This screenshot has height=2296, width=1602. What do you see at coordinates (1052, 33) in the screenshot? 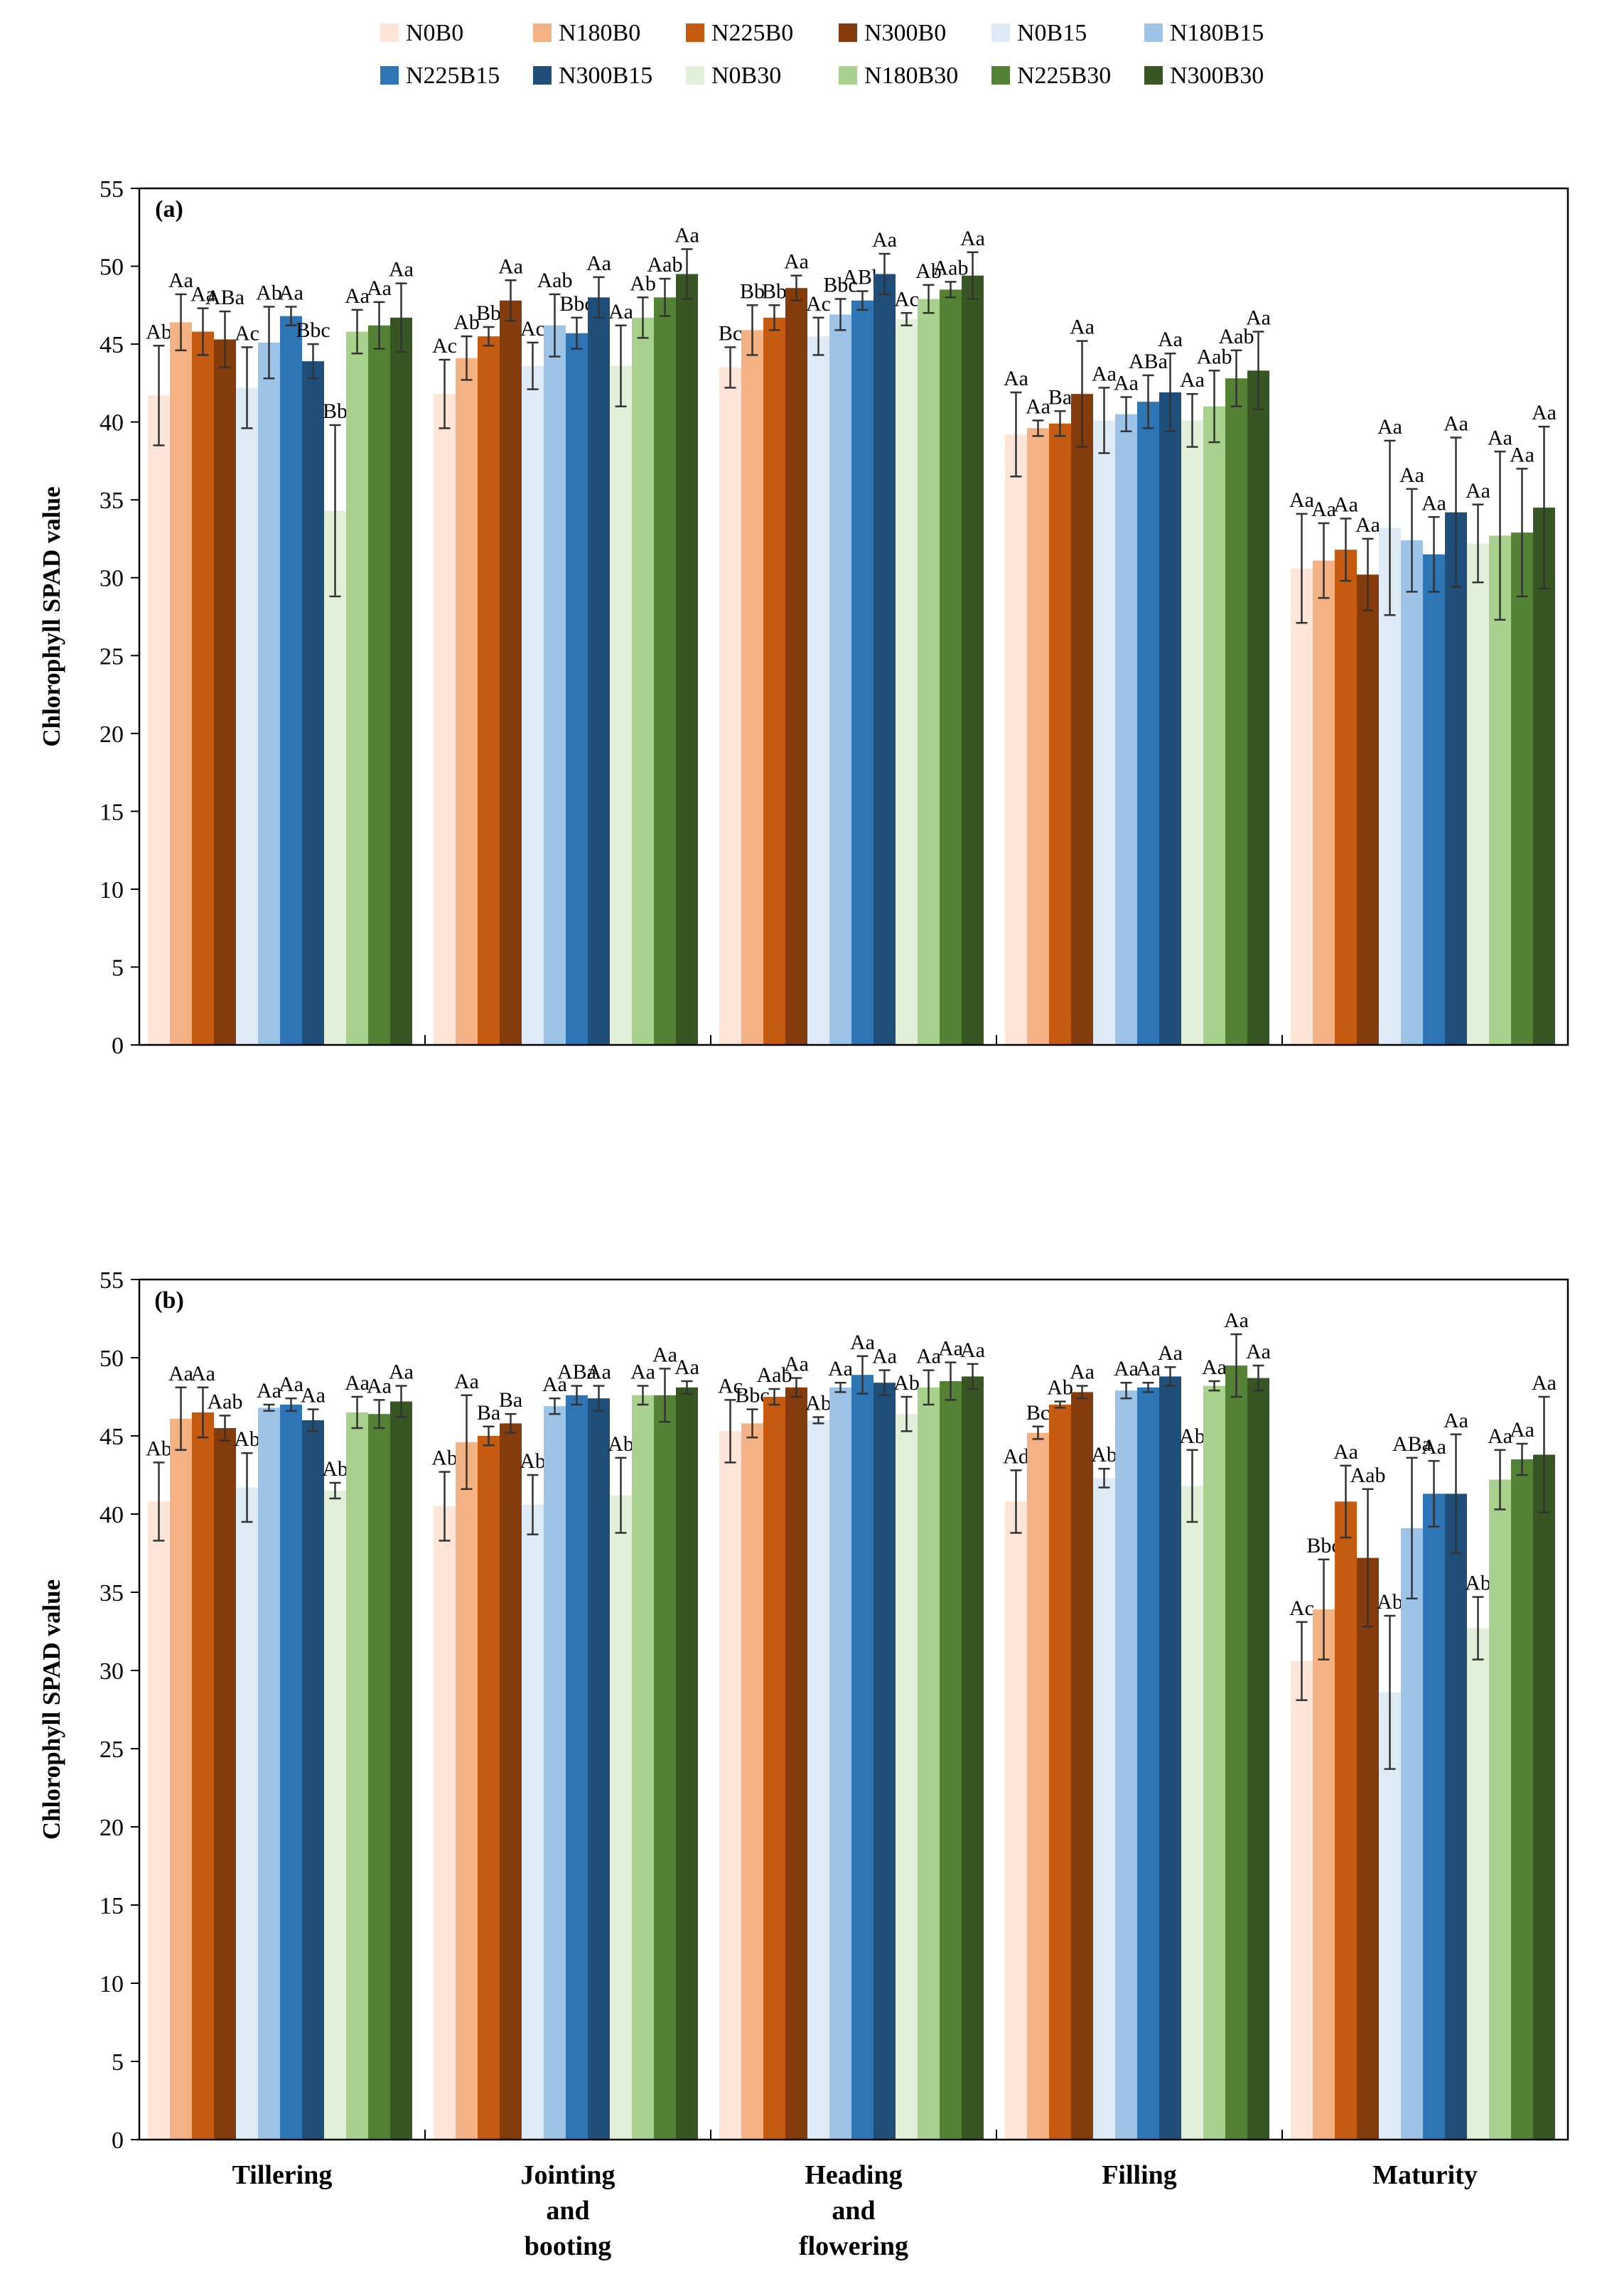
I see `legend-label: N0B15` at bounding box center [1052, 33].